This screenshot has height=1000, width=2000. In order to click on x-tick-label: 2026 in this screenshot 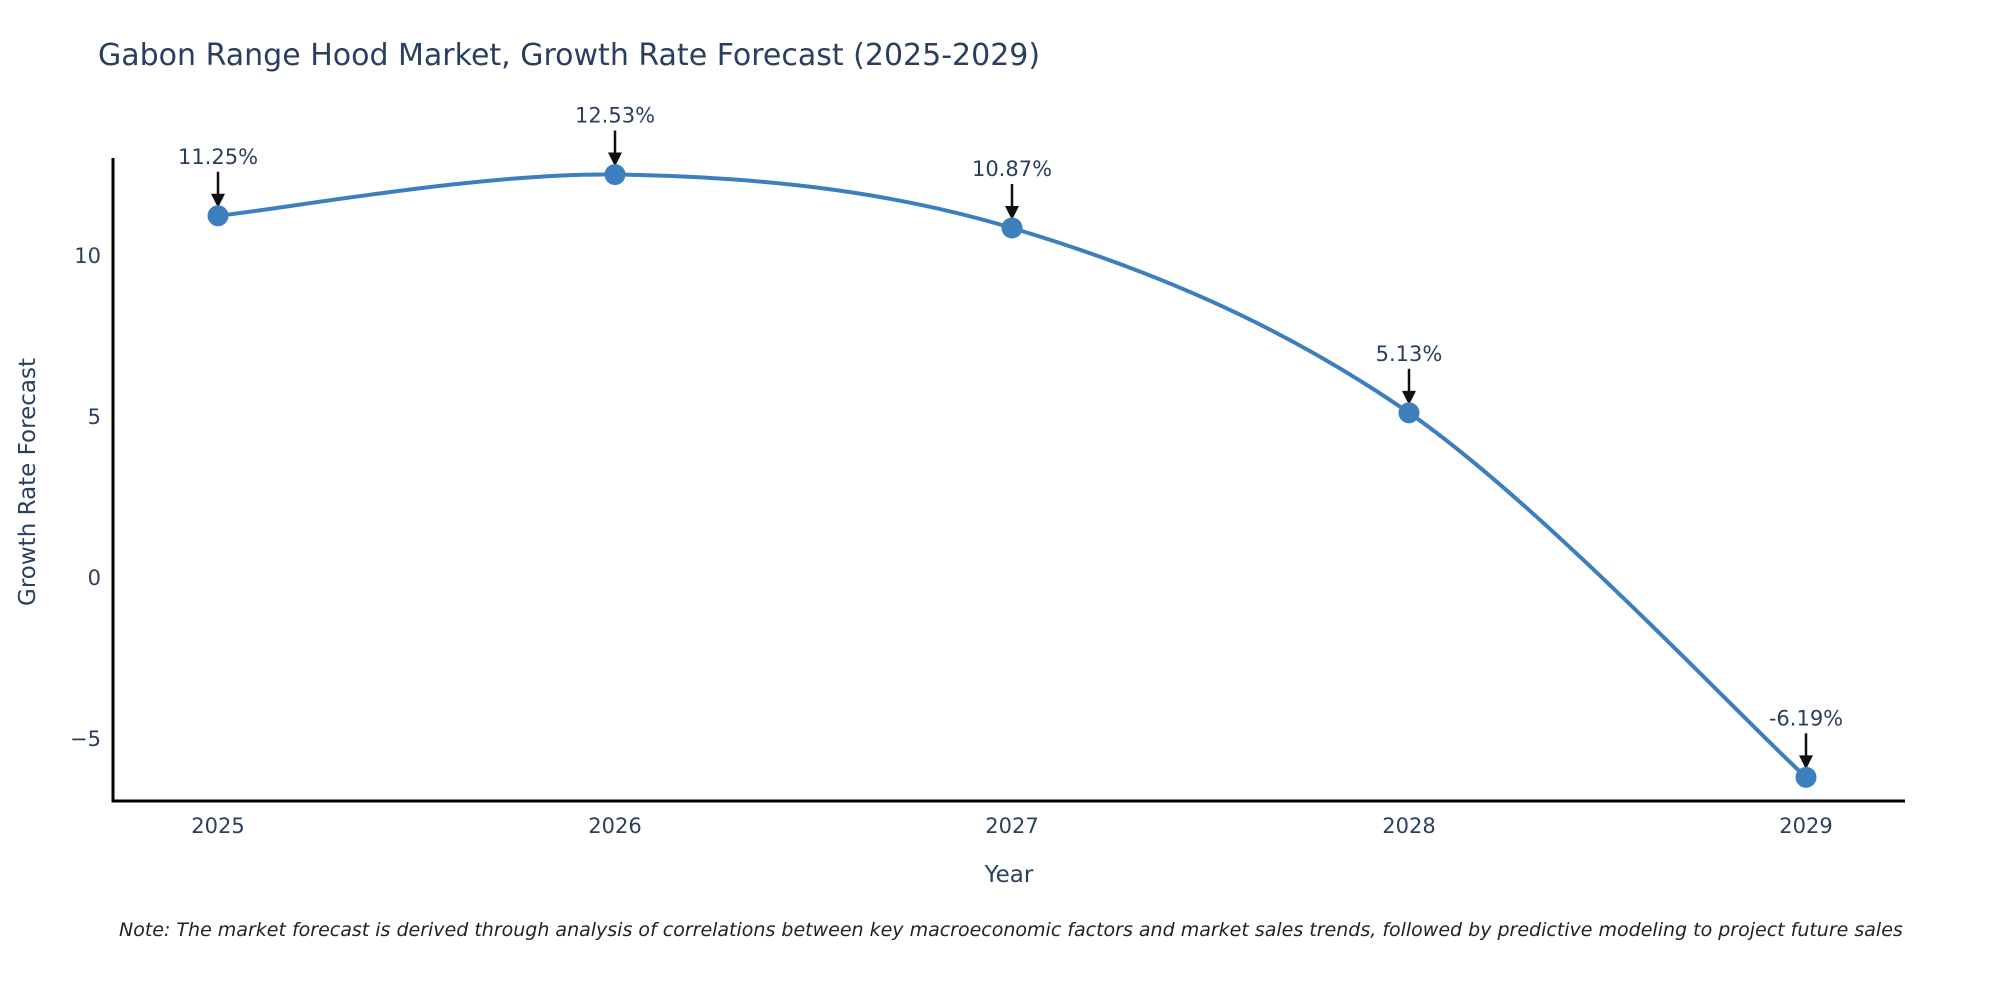, I will do `click(614, 826)`.